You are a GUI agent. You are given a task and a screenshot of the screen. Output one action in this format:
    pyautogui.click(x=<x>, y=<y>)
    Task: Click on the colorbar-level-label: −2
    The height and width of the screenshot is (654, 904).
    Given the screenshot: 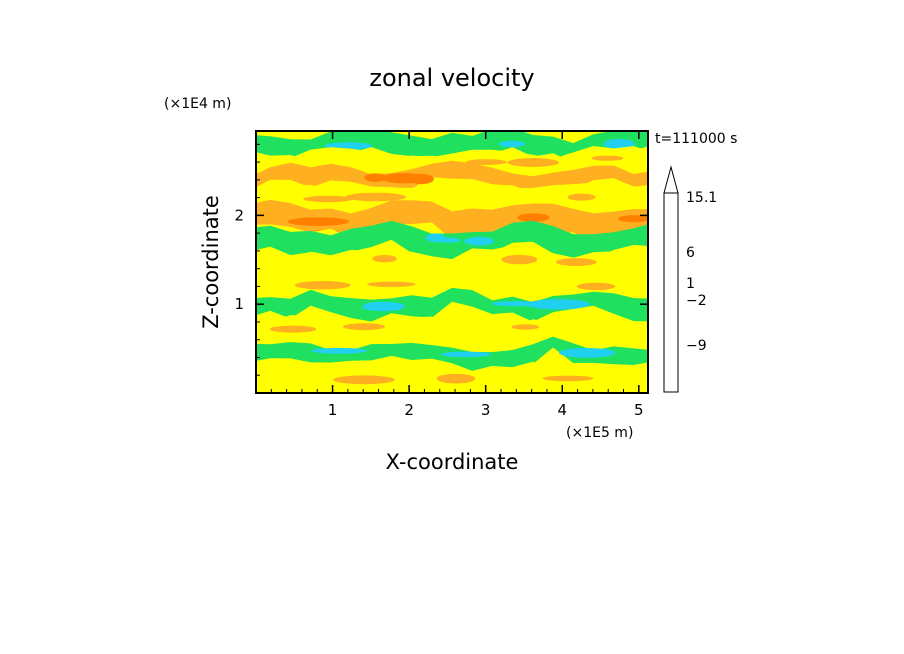 What is the action you would take?
    pyautogui.click(x=696, y=301)
    